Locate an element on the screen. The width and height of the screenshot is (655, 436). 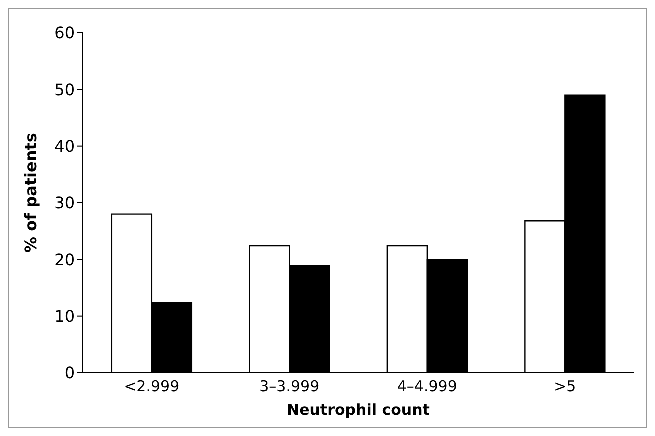
y-tick-label: 20 is located at coordinates (64, 260).